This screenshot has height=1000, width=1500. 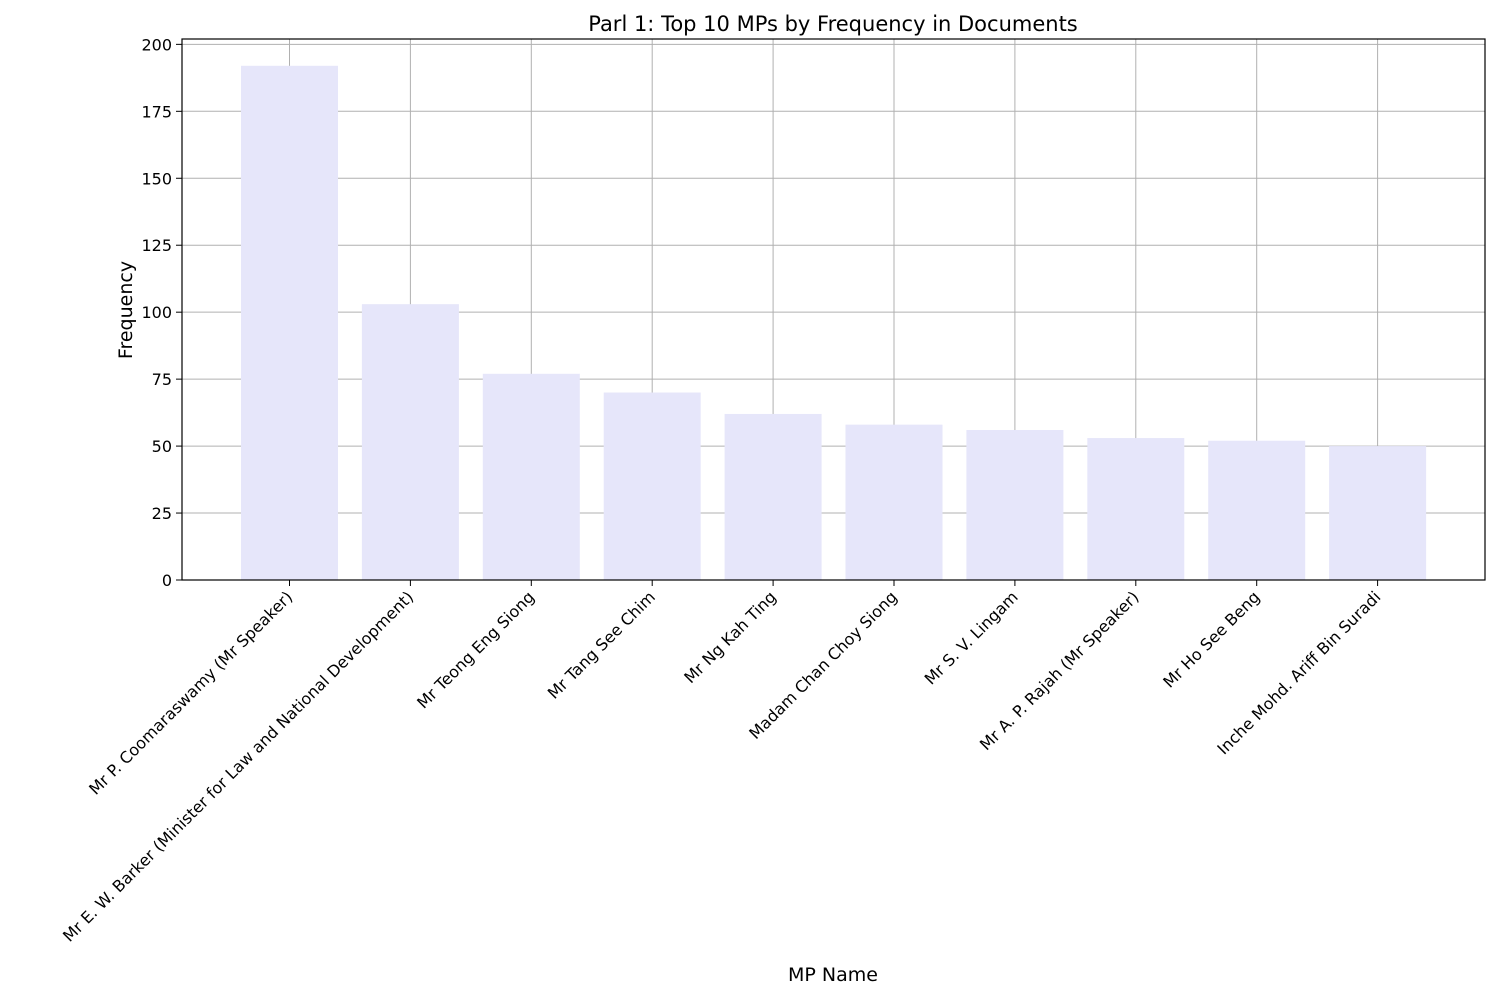 What do you see at coordinates (833, 975) in the screenshot?
I see `x-axis-label: MP Name` at bounding box center [833, 975].